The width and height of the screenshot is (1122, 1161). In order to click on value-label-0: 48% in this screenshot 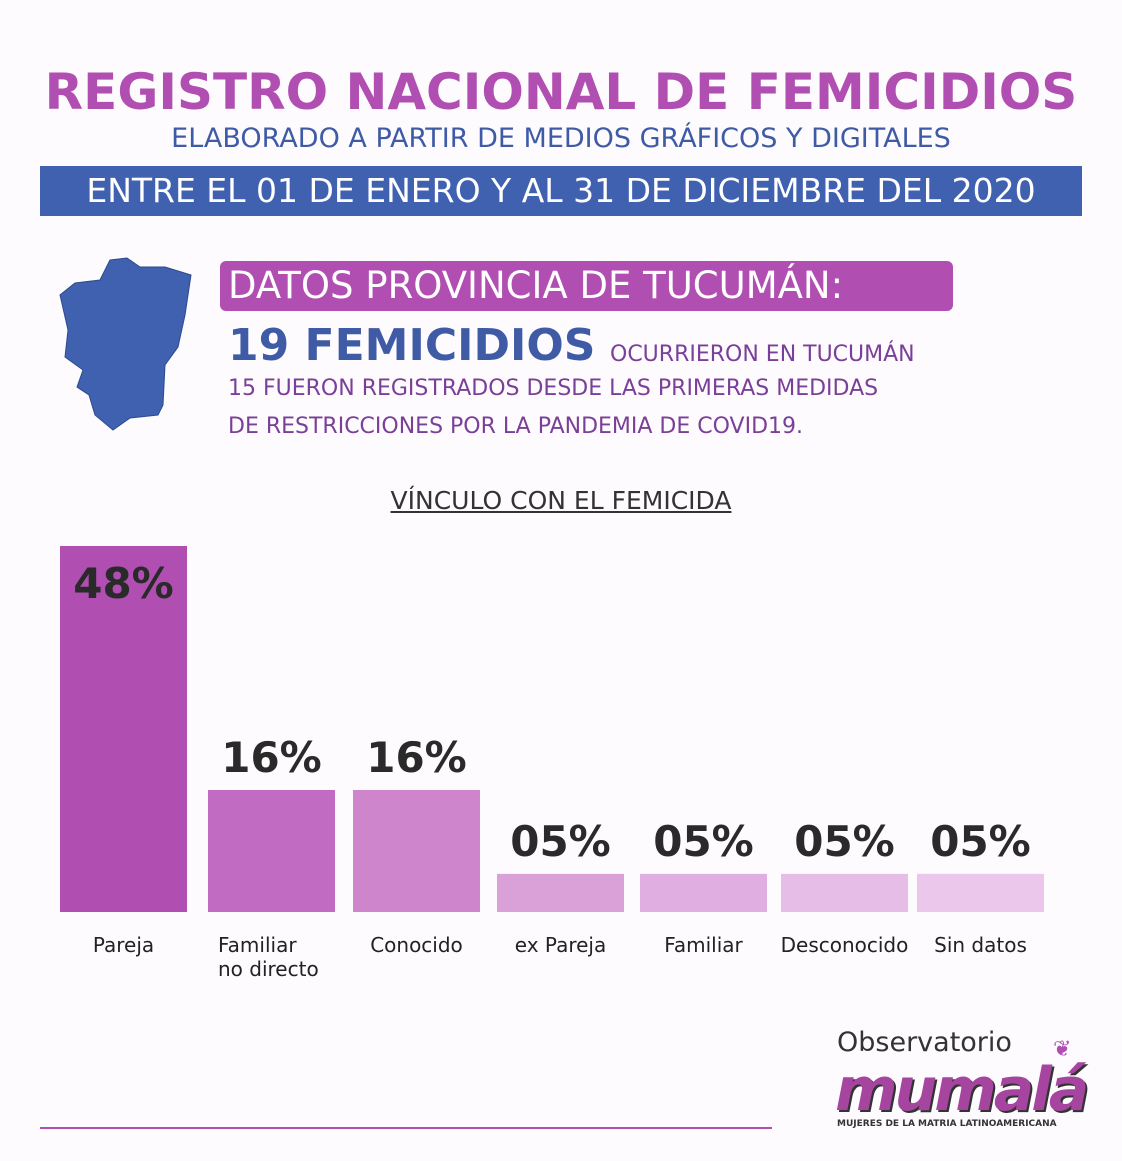, I will do `click(123, 583)`.